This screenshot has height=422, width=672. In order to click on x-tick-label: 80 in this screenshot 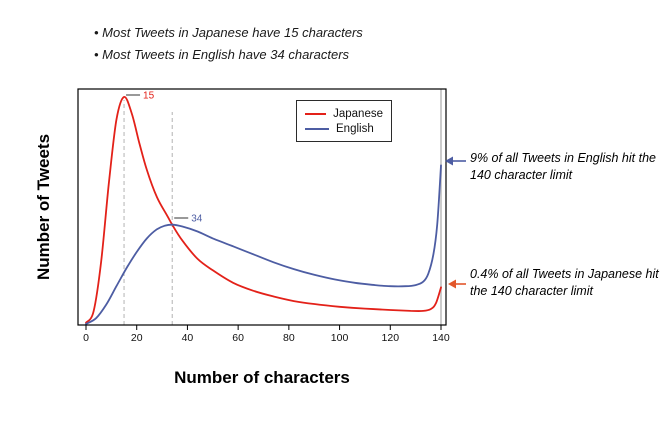, I will do `click(289, 338)`.